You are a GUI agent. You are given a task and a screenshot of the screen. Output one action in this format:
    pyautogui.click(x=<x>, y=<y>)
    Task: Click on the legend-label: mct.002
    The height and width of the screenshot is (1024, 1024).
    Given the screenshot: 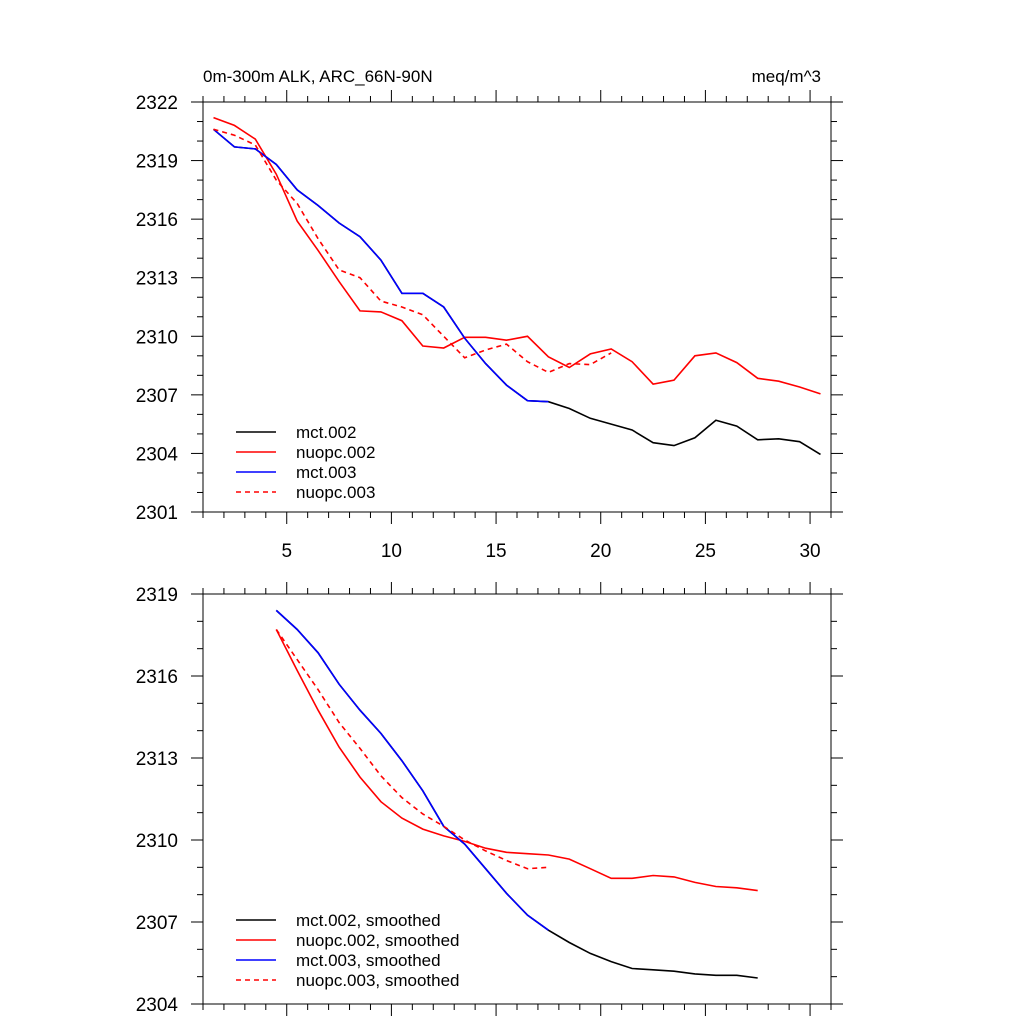 What is the action you would take?
    pyautogui.click(x=326, y=432)
    